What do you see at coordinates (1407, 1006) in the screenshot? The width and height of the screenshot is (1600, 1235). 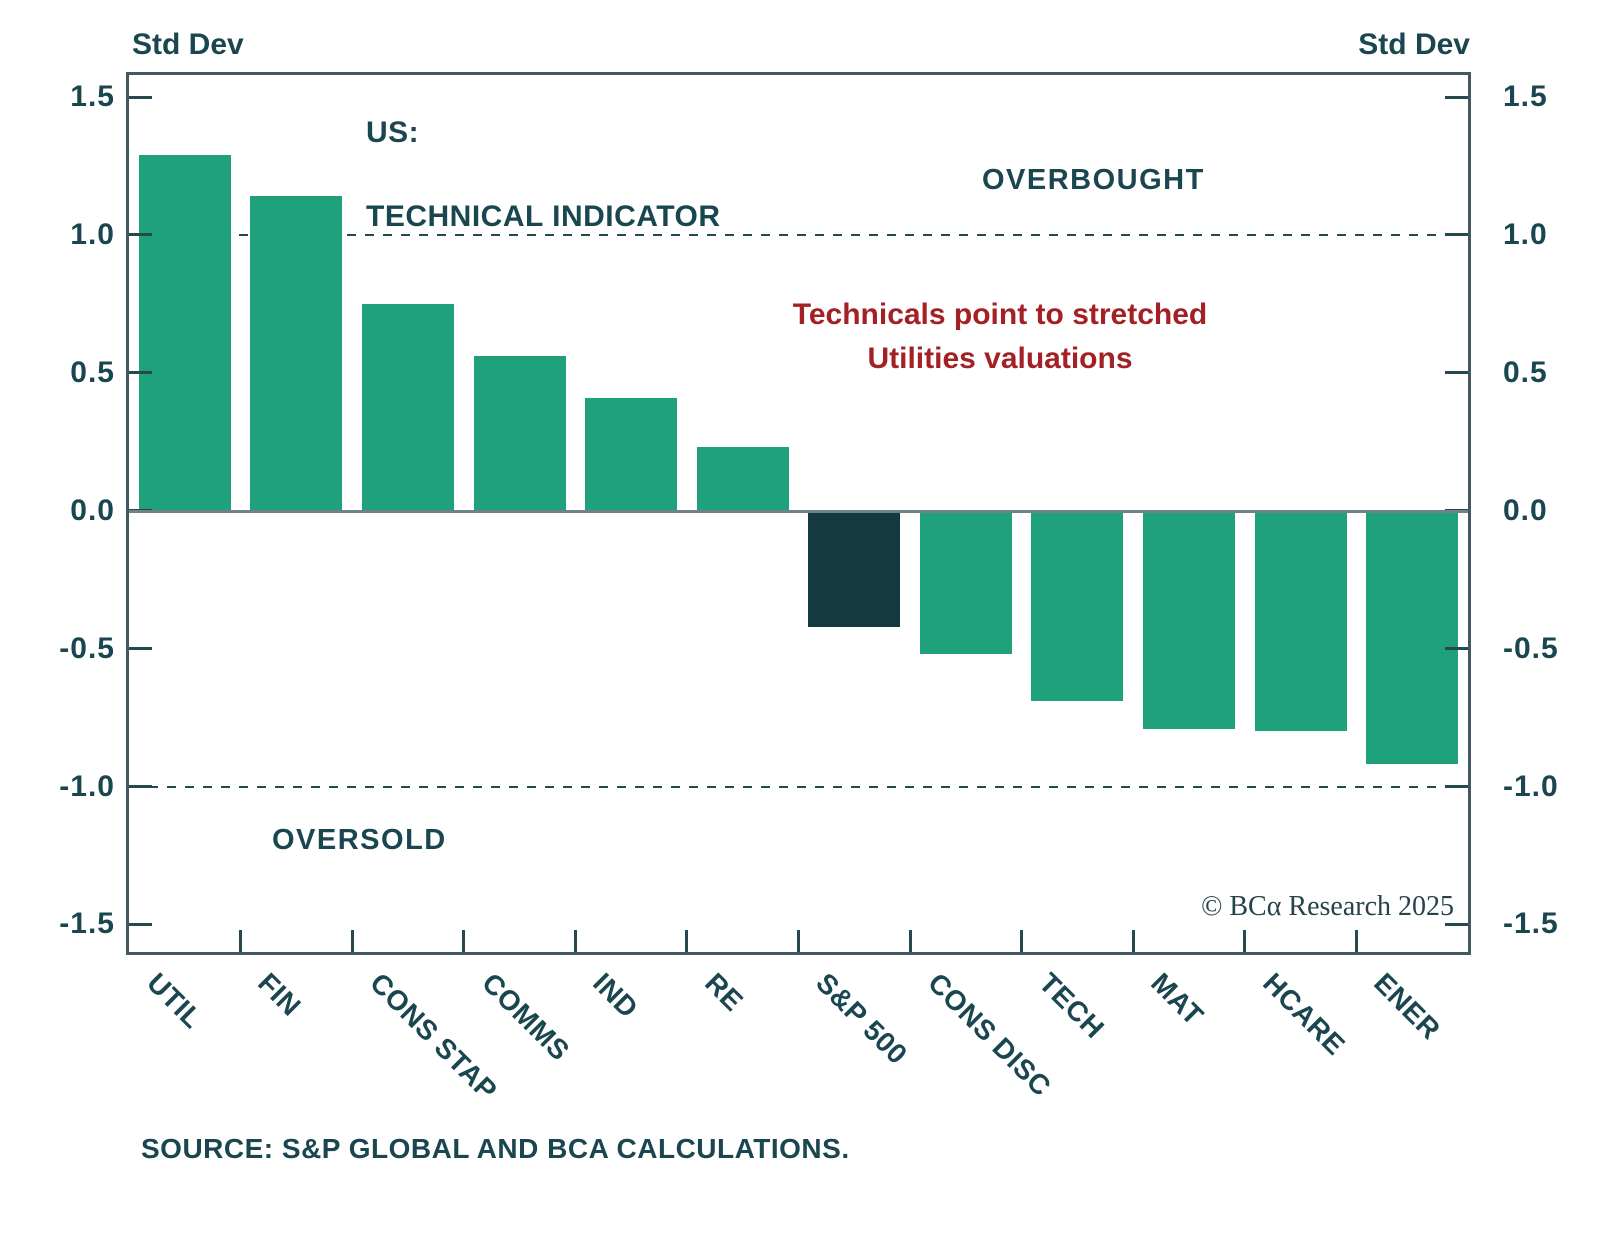 I see `x-category-label-ener: ENER` at bounding box center [1407, 1006].